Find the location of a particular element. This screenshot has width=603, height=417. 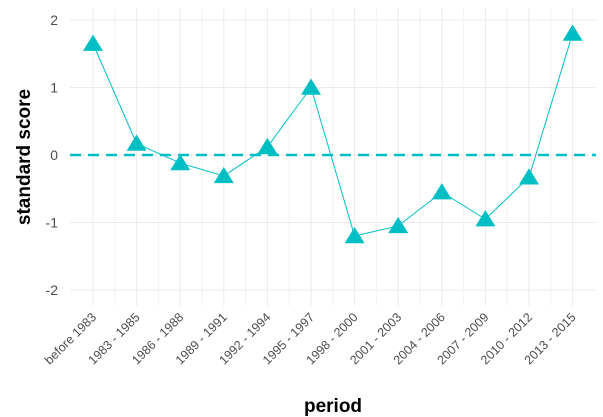

y-tick-label: 0 is located at coordinates (54, 155).